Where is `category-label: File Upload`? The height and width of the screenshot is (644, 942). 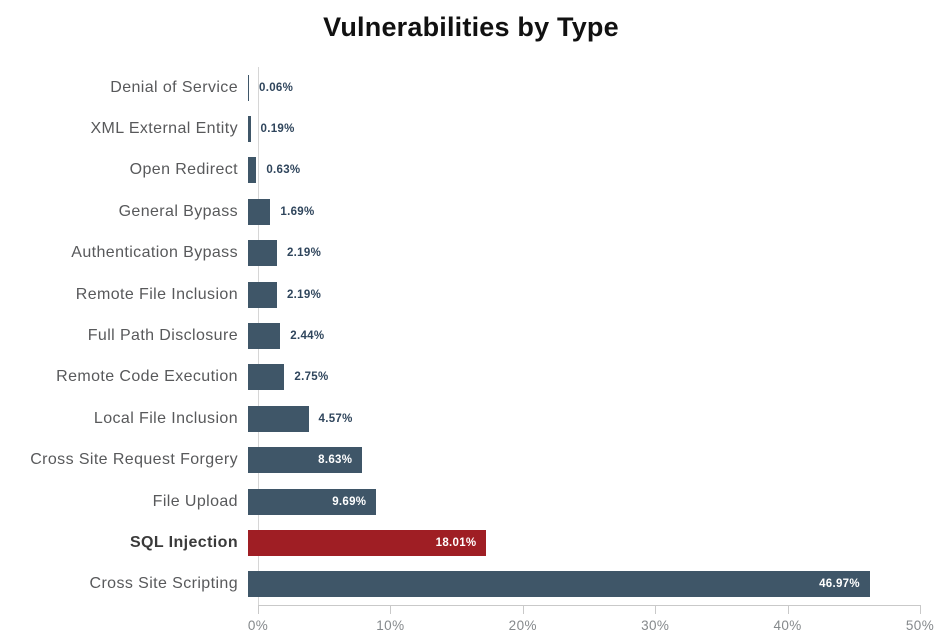 category-label: File Upload is located at coordinates (195, 501).